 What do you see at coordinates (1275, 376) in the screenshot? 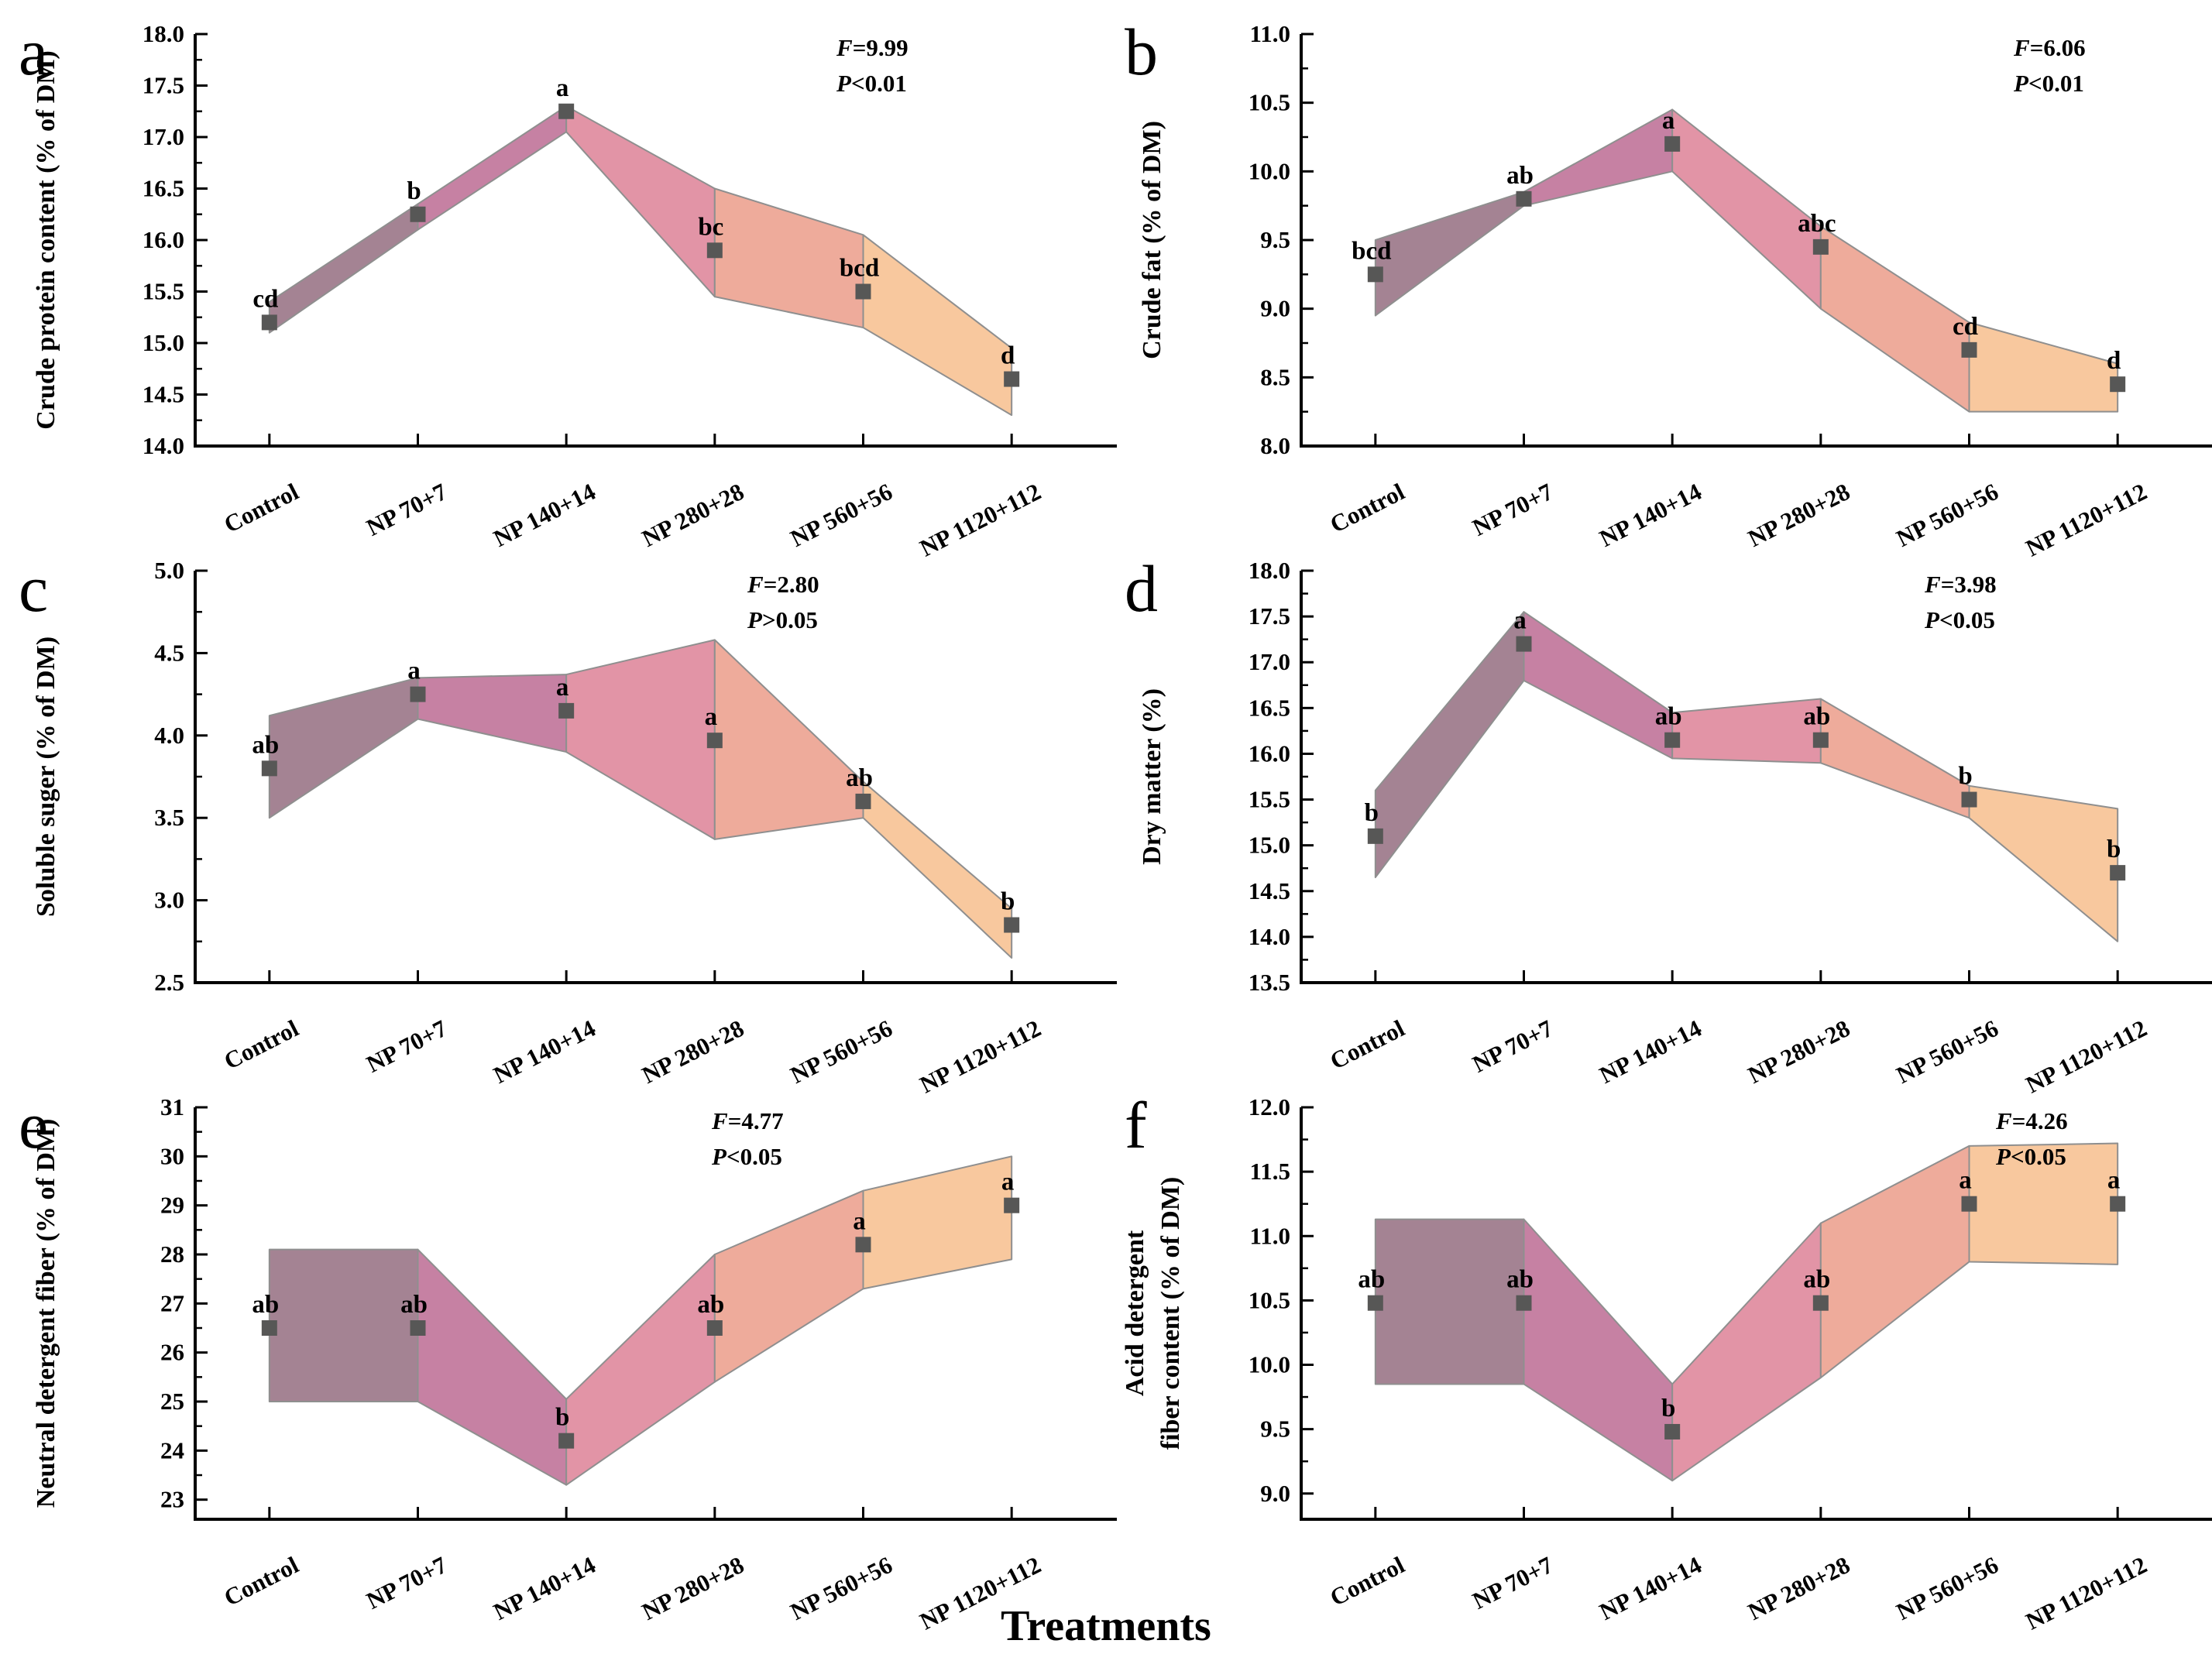
I see `y-tick-label: 8.5` at bounding box center [1275, 376].